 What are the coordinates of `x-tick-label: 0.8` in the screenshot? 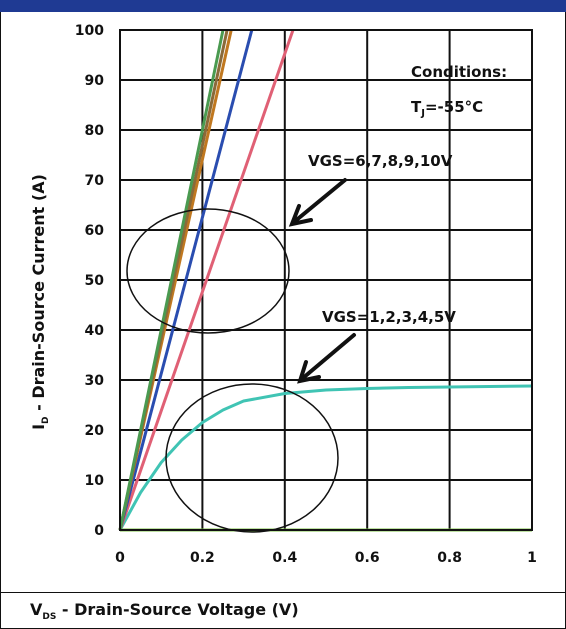 It's located at (449, 558).